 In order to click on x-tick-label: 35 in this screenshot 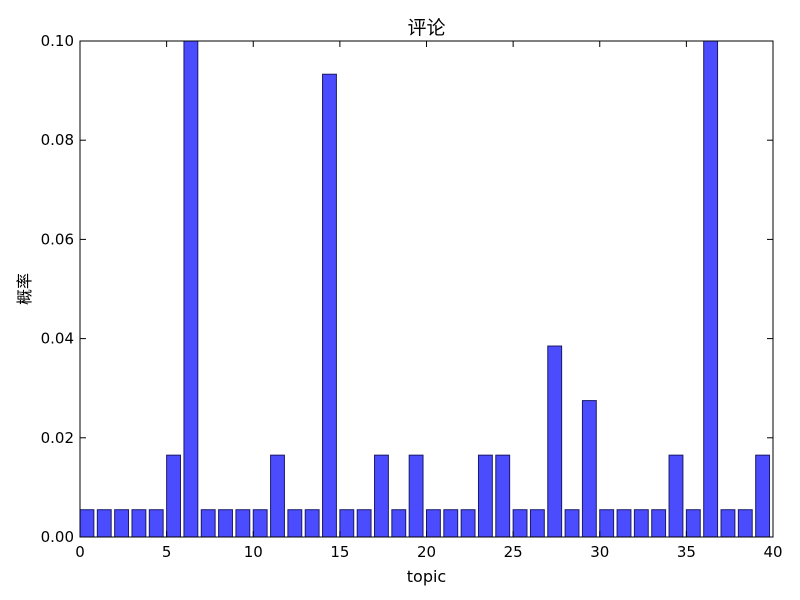, I will do `click(686, 552)`.